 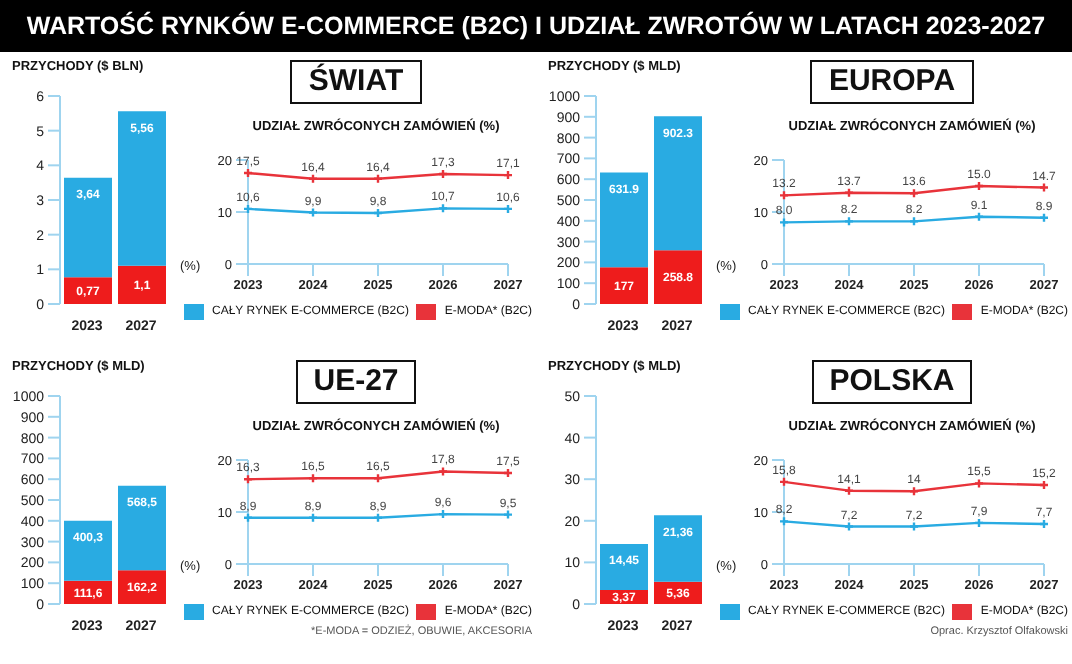 What do you see at coordinates (892, 82) in the screenshot?
I see `chart-title: EUROPA` at bounding box center [892, 82].